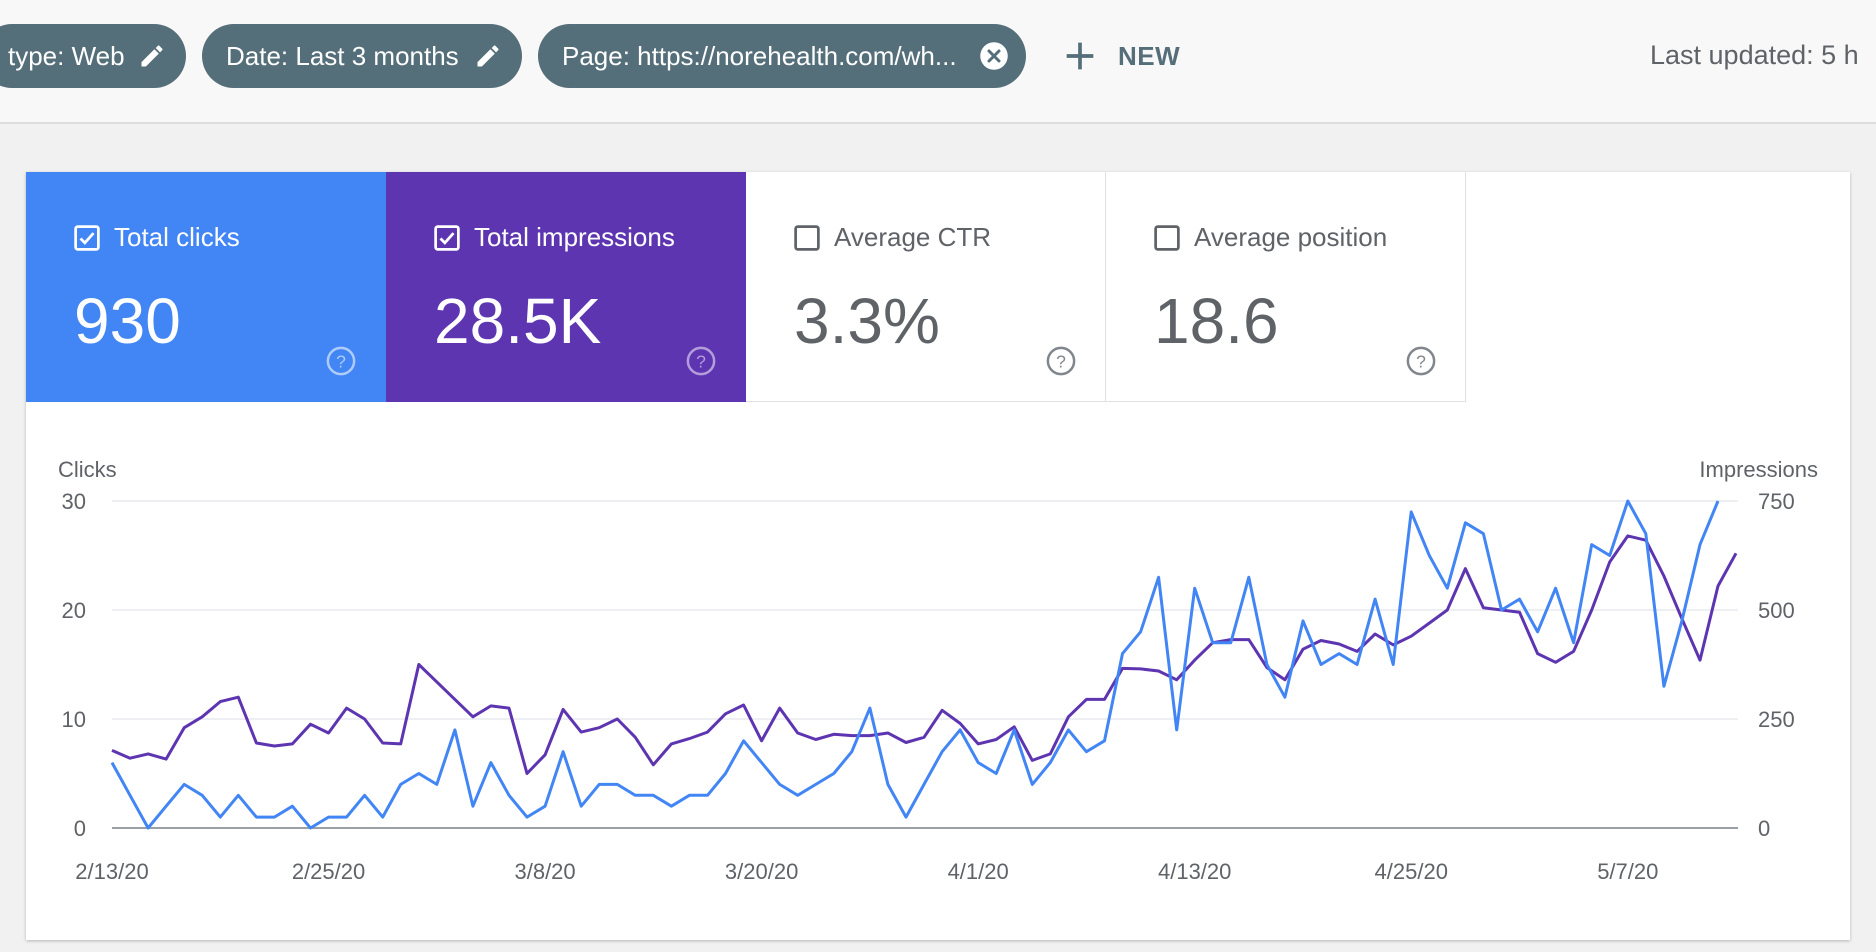 This screenshot has height=952, width=1876. I want to click on metric-label: Total impressions, so click(574, 237).